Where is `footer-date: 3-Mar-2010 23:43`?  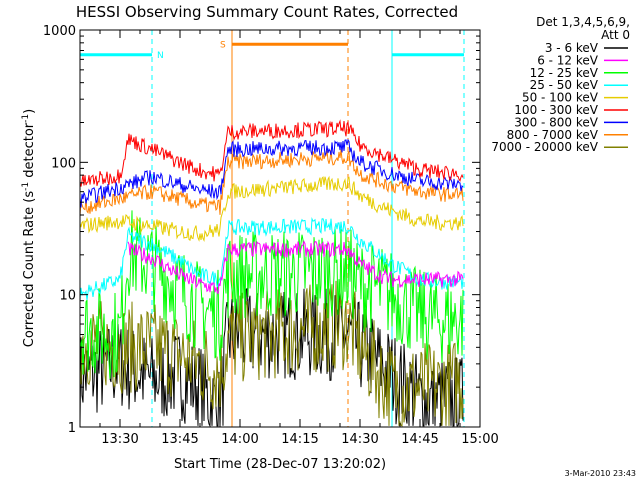 footer-date: 3-Mar-2010 23:43 is located at coordinates (600, 473).